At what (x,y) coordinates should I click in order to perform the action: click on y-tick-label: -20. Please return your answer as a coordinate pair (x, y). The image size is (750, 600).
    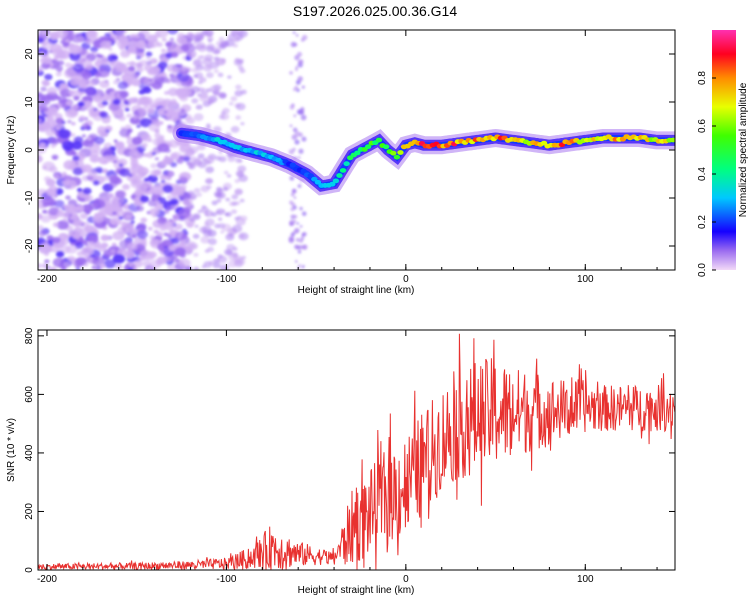
    Looking at the image, I should click on (29, 245).